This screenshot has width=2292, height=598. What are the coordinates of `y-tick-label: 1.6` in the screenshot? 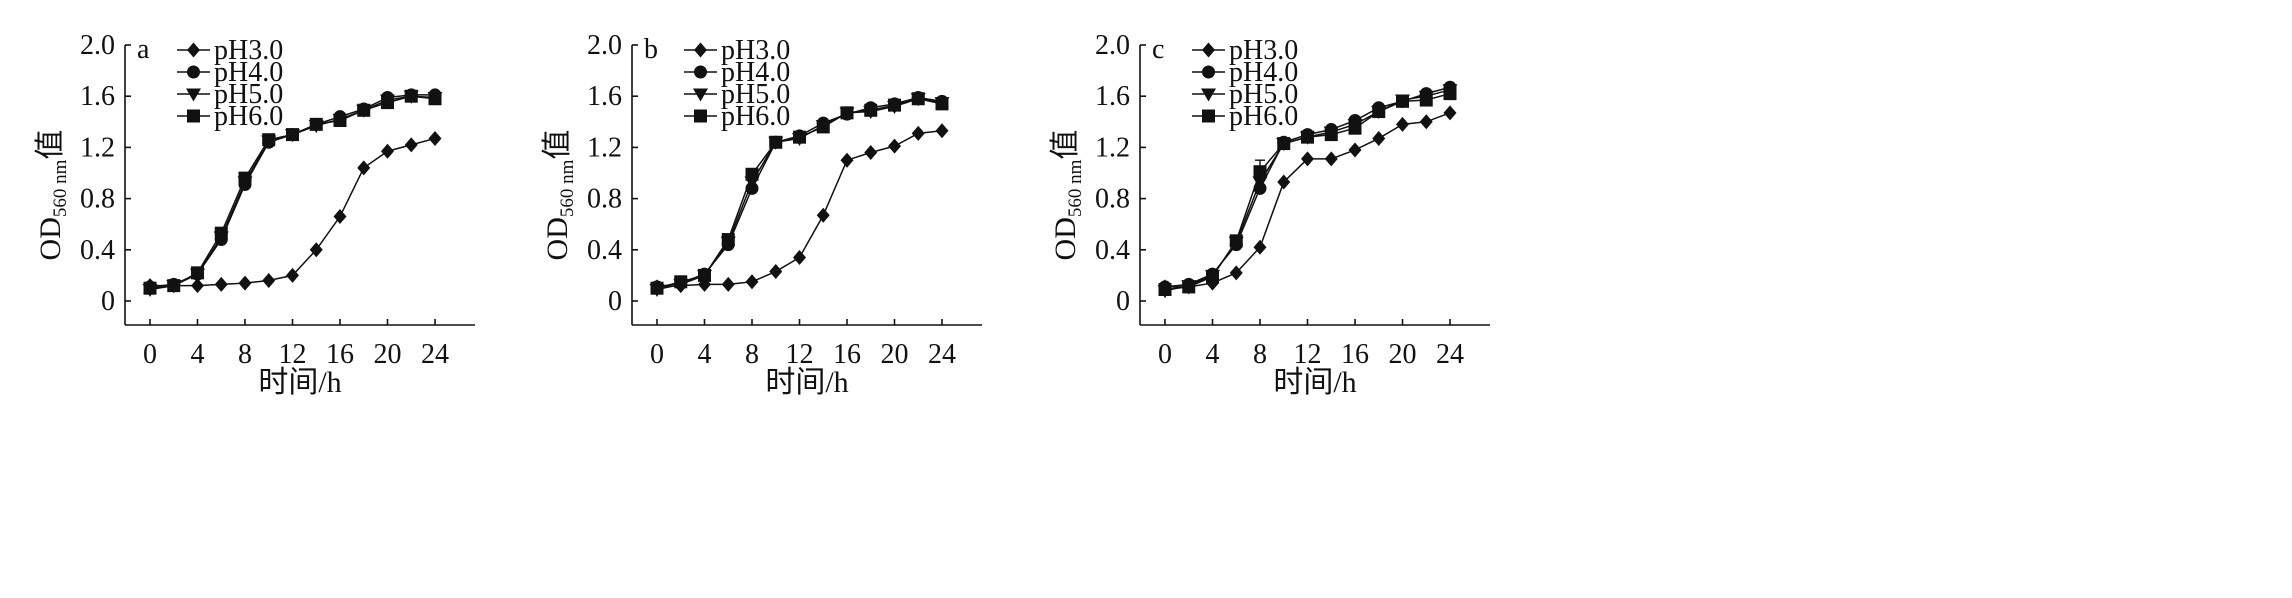 It's located at (1112, 96).